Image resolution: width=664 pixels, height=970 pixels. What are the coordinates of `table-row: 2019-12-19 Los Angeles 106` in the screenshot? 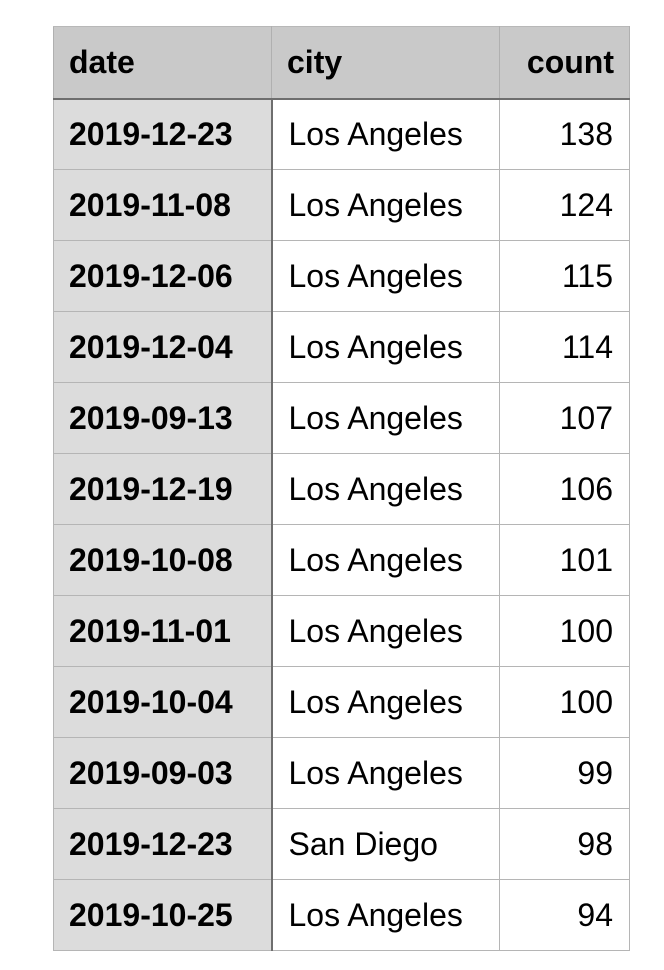 It's located at (341, 489).